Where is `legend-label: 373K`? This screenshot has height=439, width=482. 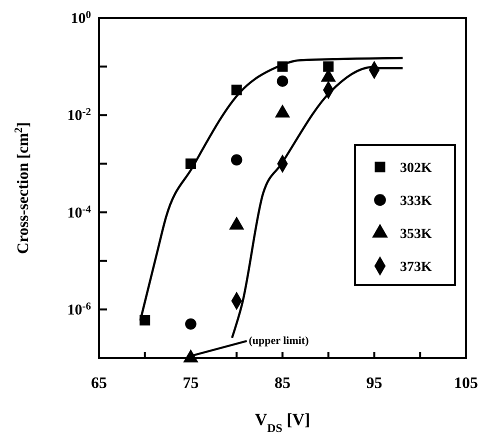 legend-label: 373K is located at coordinates (416, 267).